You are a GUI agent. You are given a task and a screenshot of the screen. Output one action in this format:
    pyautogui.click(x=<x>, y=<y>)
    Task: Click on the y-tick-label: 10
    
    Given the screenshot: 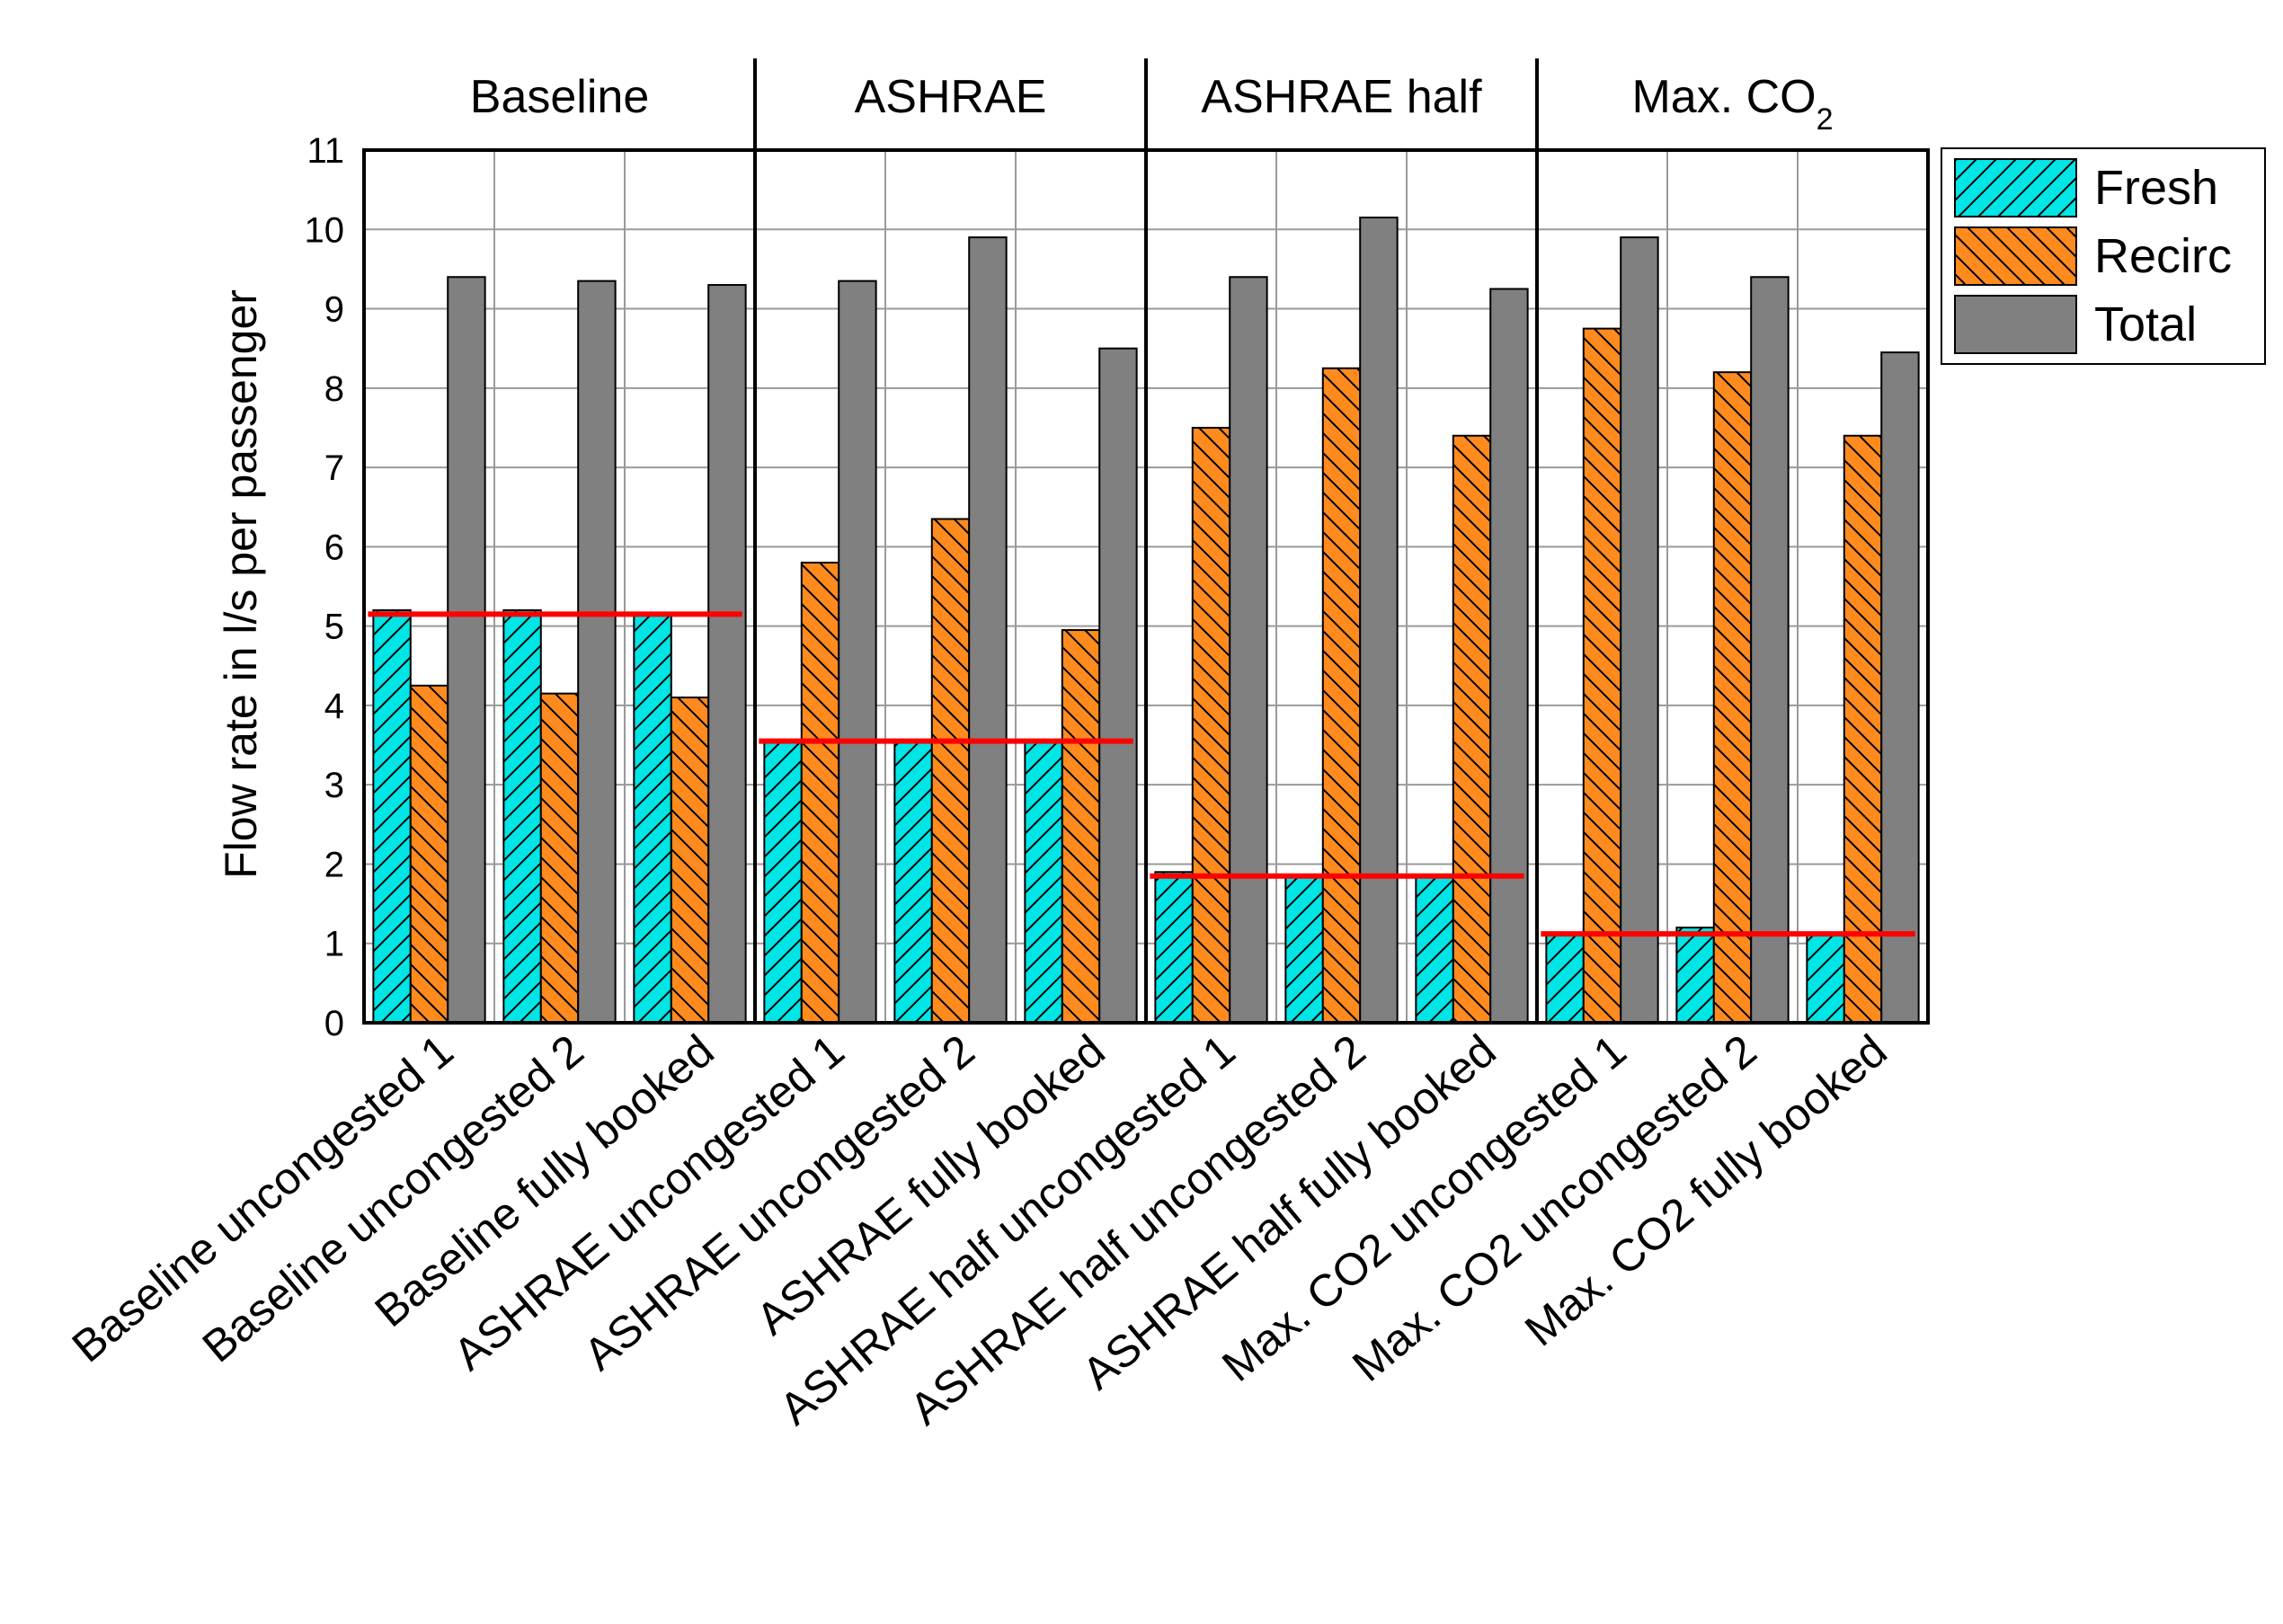 What is the action you would take?
    pyautogui.click(x=325, y=230)
    